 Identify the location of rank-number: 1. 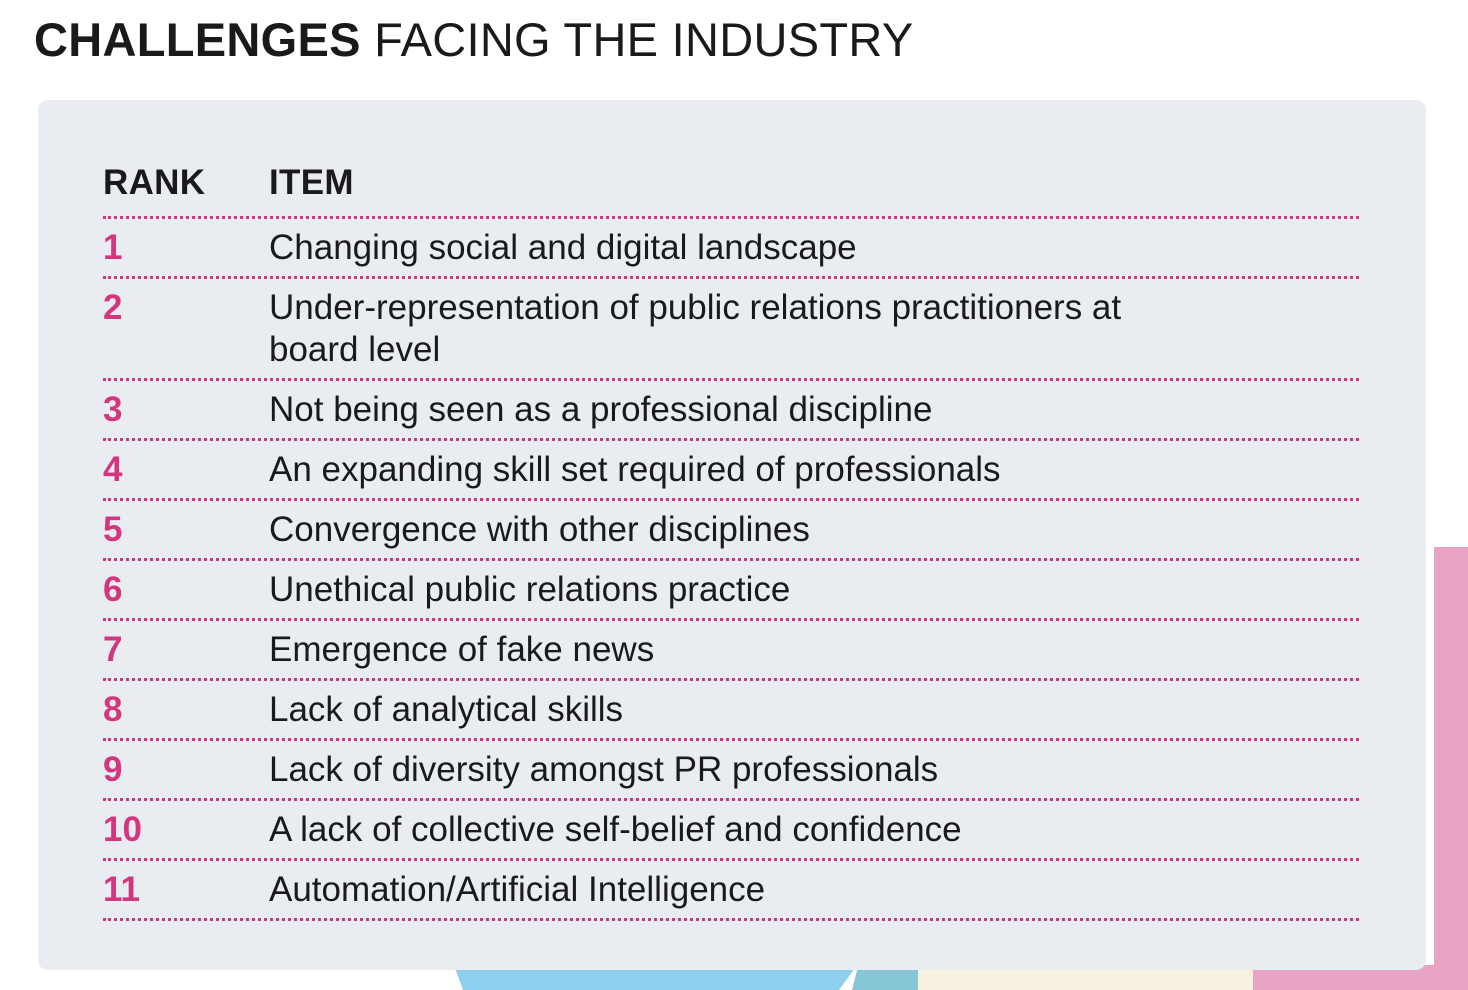
(113, 247).